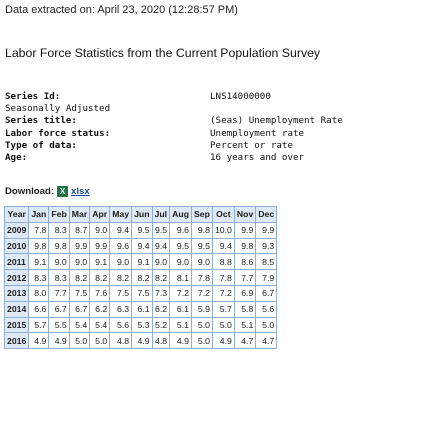 This screenshot has height=430, width=431. I want to click on metadata-row: Series Id: LNS14000000, so click(138, 97).